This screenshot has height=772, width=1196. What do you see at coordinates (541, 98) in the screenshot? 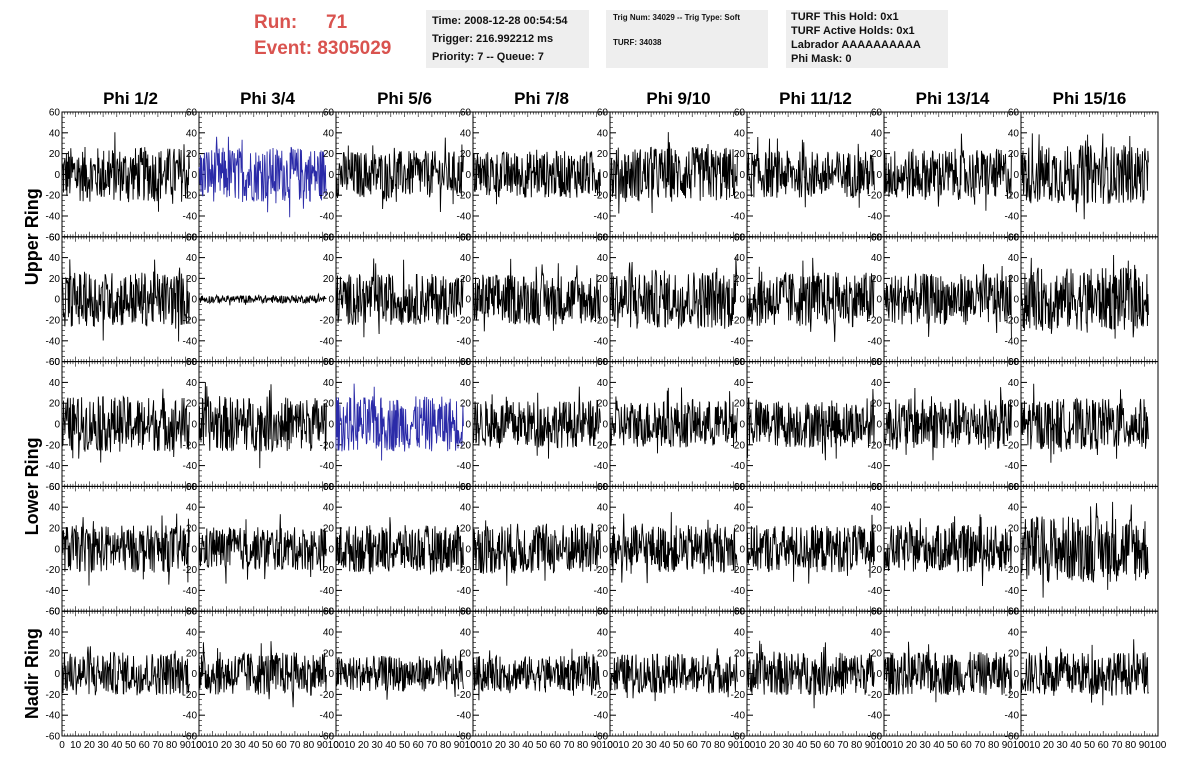
I see `column-label-4: Phi 7/8` at bounding box center [541, 98].